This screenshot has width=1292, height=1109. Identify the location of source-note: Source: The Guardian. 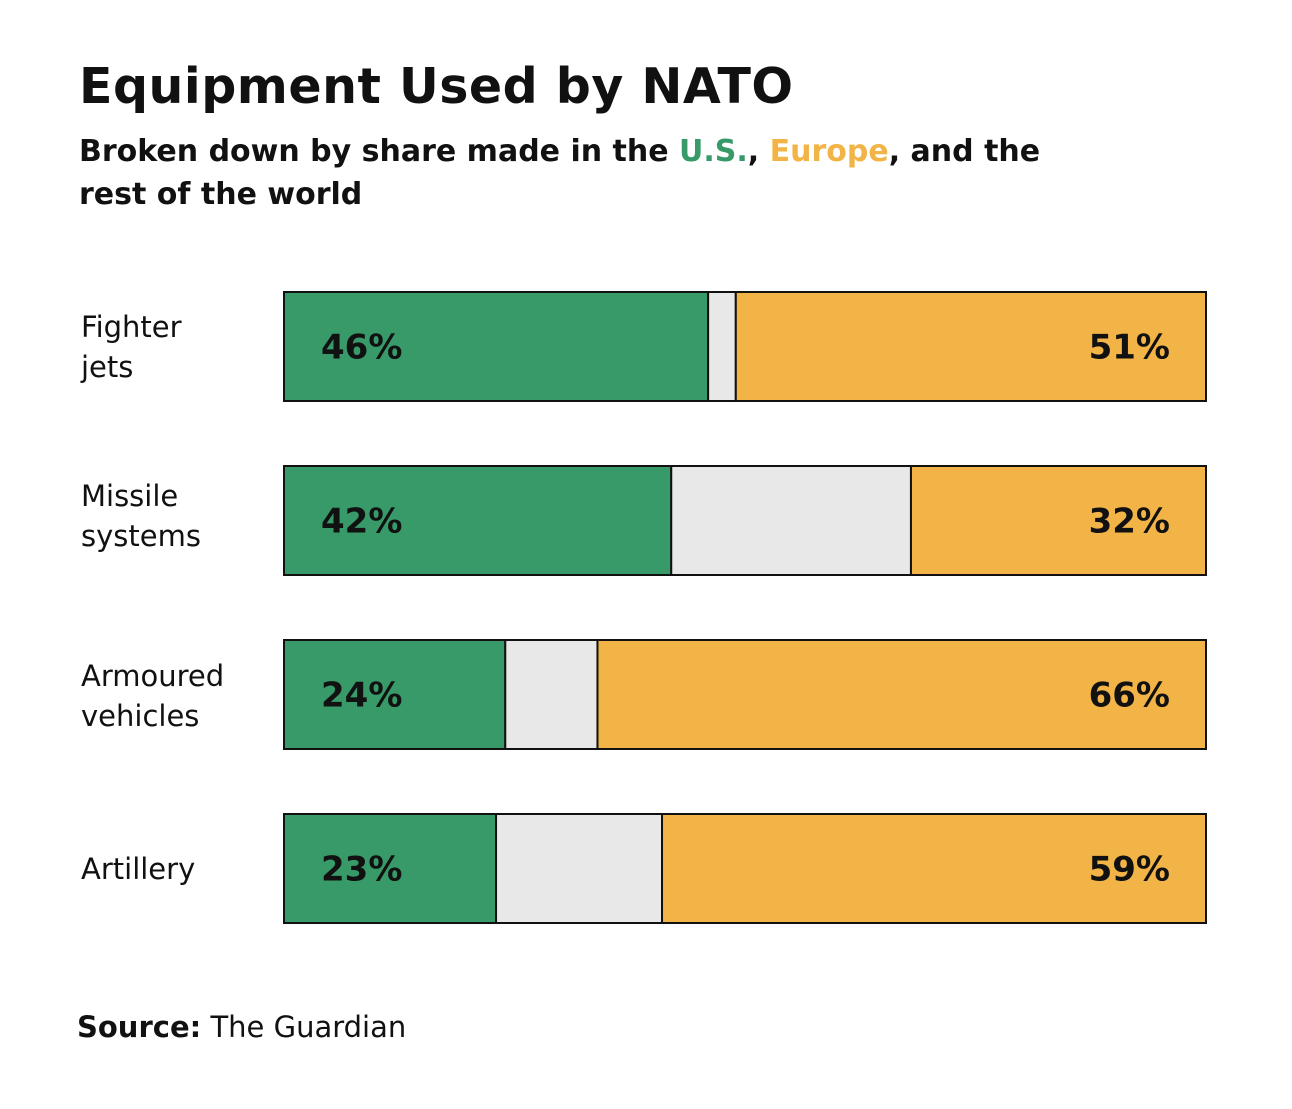
(241, 1027).